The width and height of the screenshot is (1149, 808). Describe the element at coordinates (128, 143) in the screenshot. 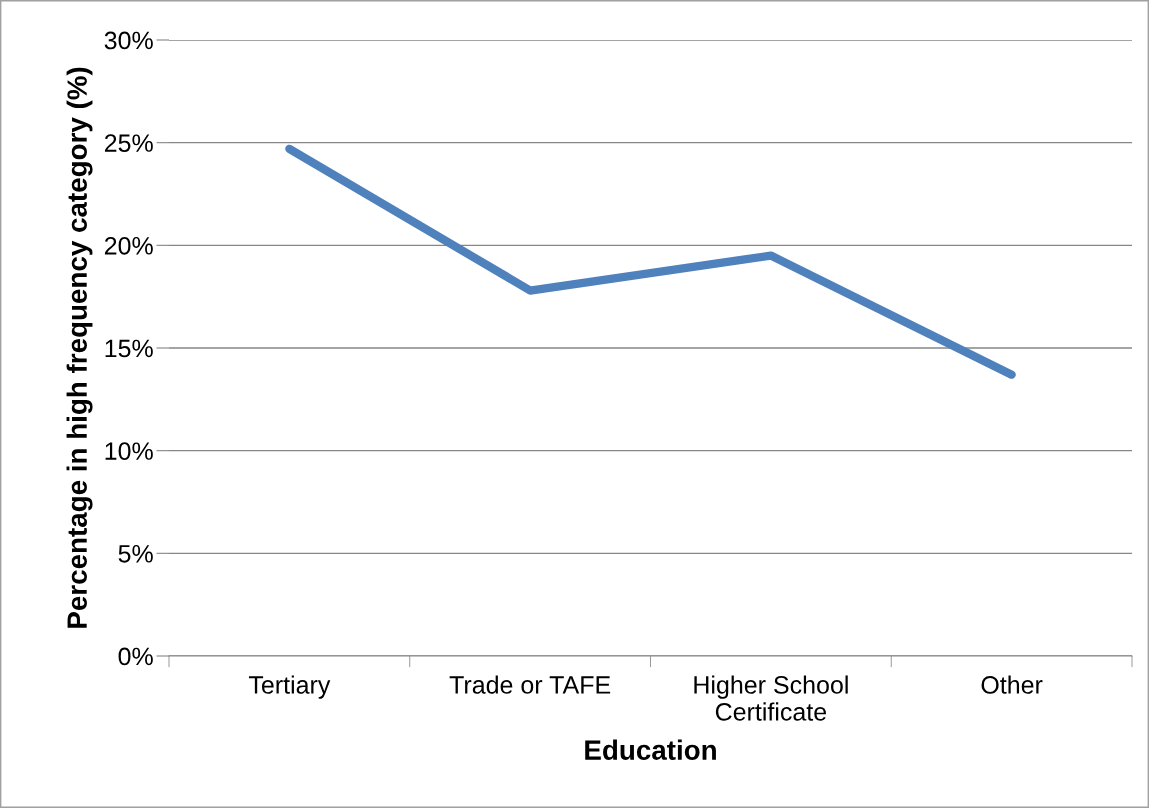

I see `y-tick-label: 25%` at that location.